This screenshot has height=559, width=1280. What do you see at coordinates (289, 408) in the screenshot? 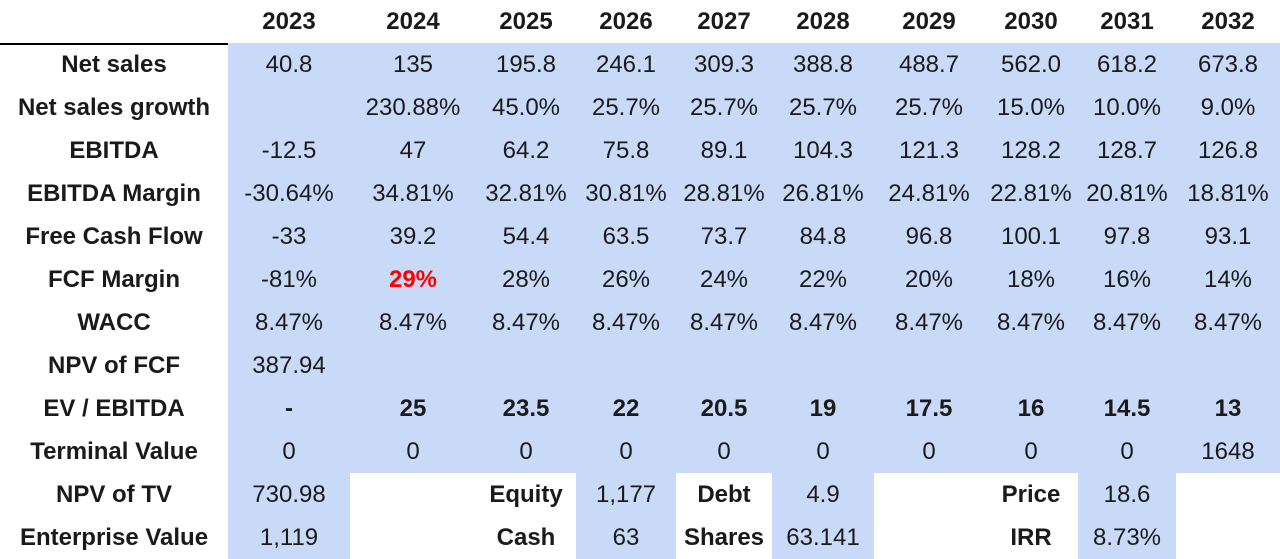
I see `table-cell: -` at bounding box center [289, 408].